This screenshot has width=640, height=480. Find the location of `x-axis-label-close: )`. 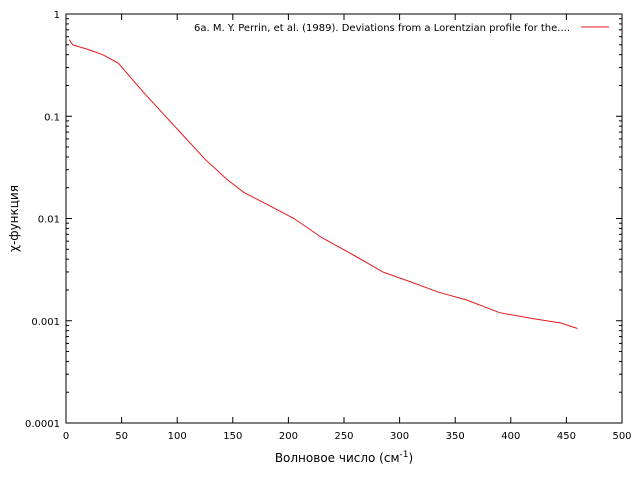

x-axis-label-close: ) is located at coordinates (410, 458).